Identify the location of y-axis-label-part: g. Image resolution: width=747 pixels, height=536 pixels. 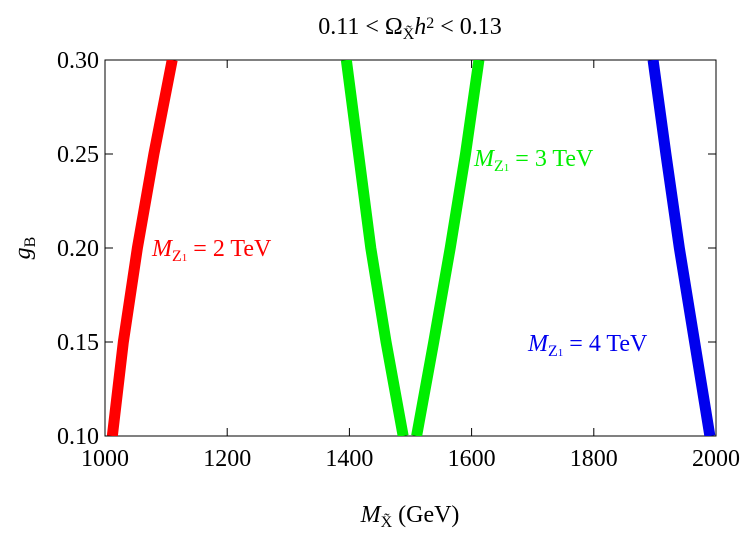
(23, 253).